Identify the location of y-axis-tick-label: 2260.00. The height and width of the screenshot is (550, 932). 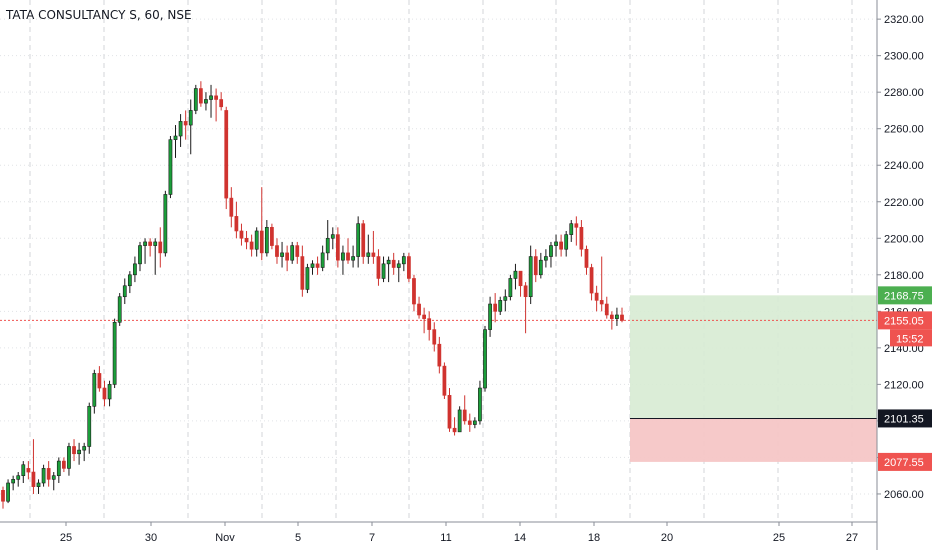
(904, 130).